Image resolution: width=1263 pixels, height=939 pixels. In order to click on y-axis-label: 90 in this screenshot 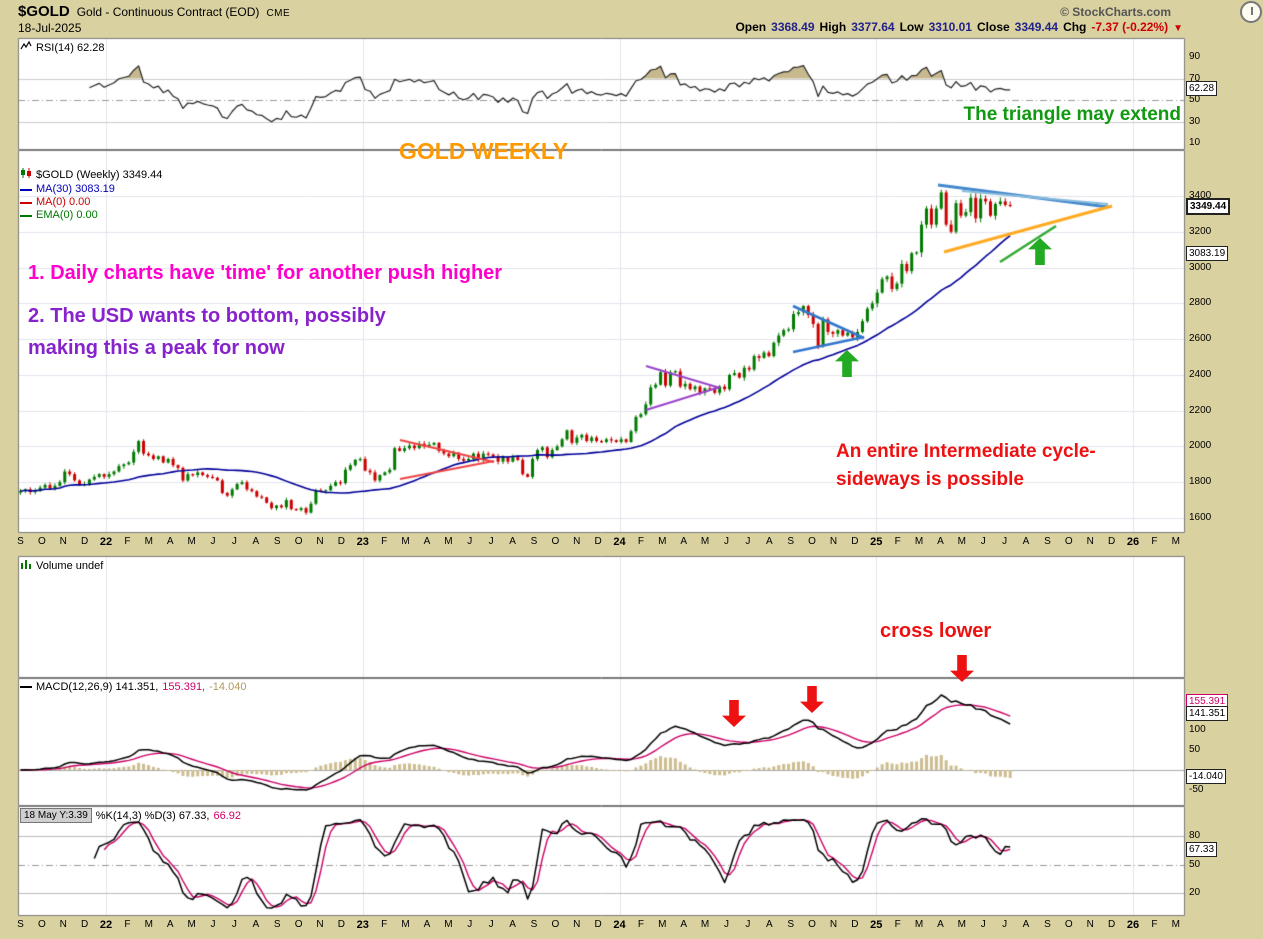, I will do `click(1195, 56)`.